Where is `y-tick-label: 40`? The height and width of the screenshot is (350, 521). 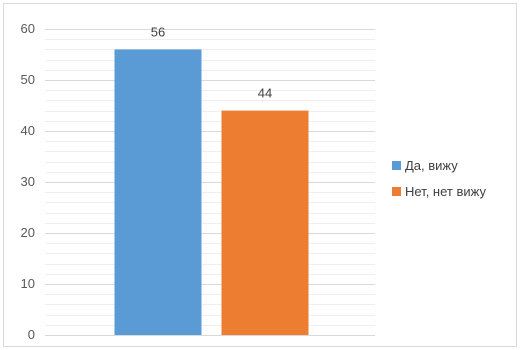
y-tick-label: 40 is located at coordinates (28, 130).